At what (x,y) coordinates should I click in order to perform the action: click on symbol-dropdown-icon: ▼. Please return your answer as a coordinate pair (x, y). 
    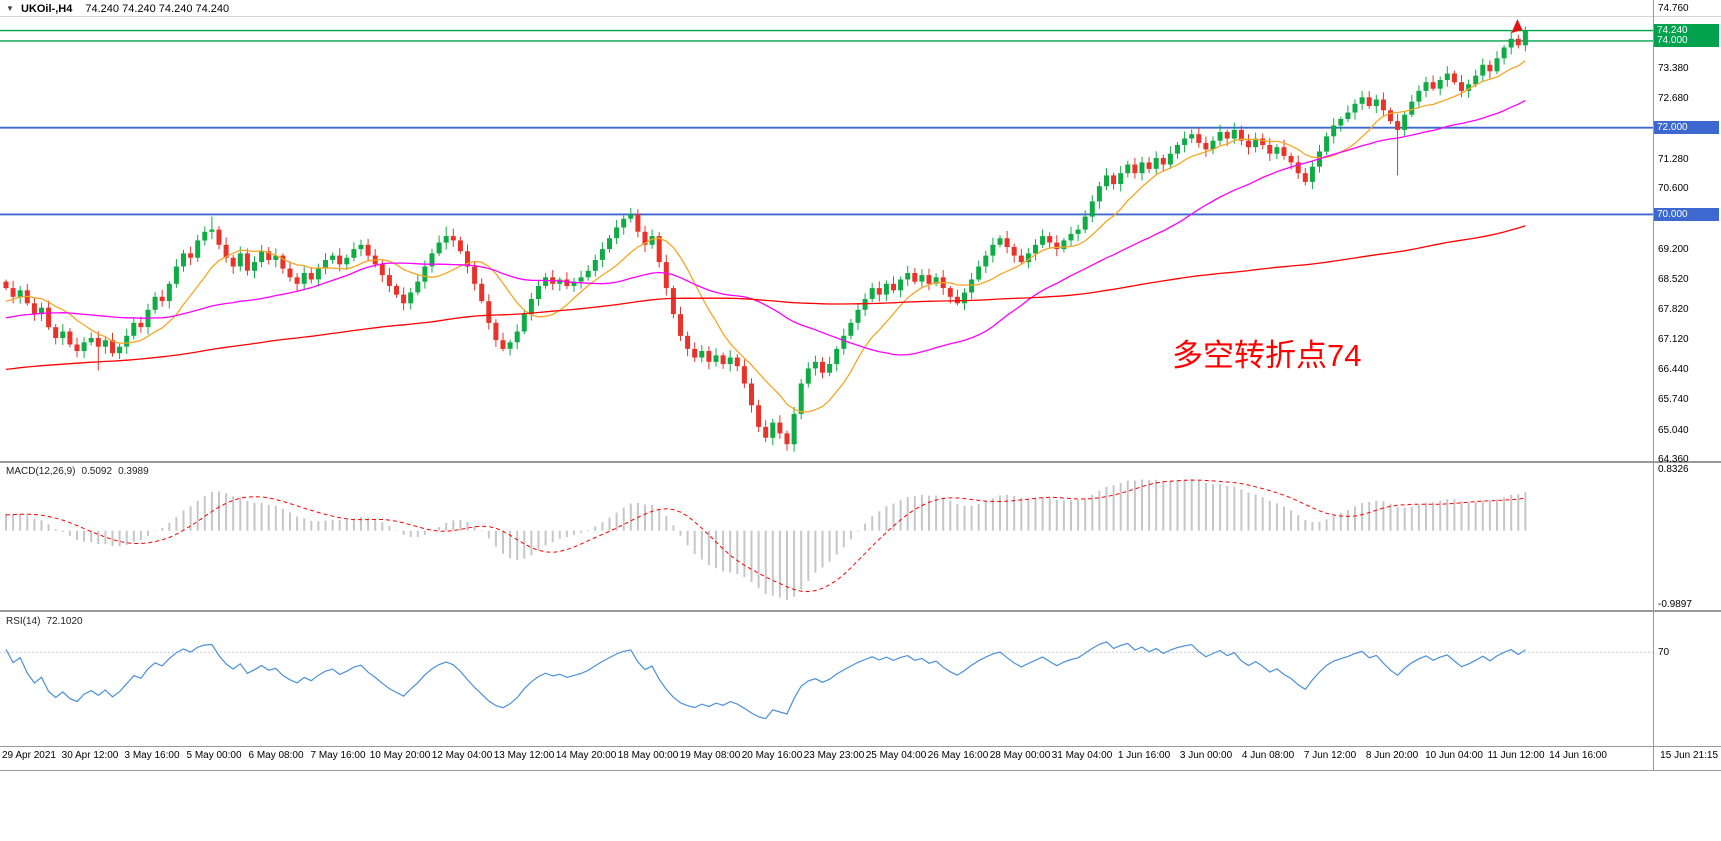
    Looking at the image, I should click on (10, 8).